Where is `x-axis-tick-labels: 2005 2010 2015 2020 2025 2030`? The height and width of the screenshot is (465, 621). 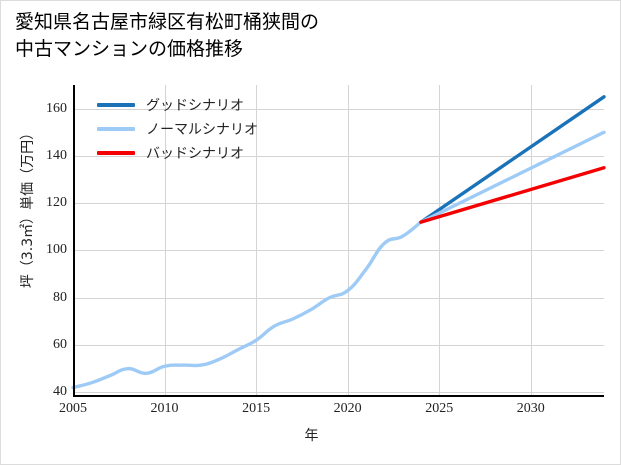 x-axis-tick-labels: 2005 2010 2015 2020 2025 2030 is located at coordinates (331, 411).